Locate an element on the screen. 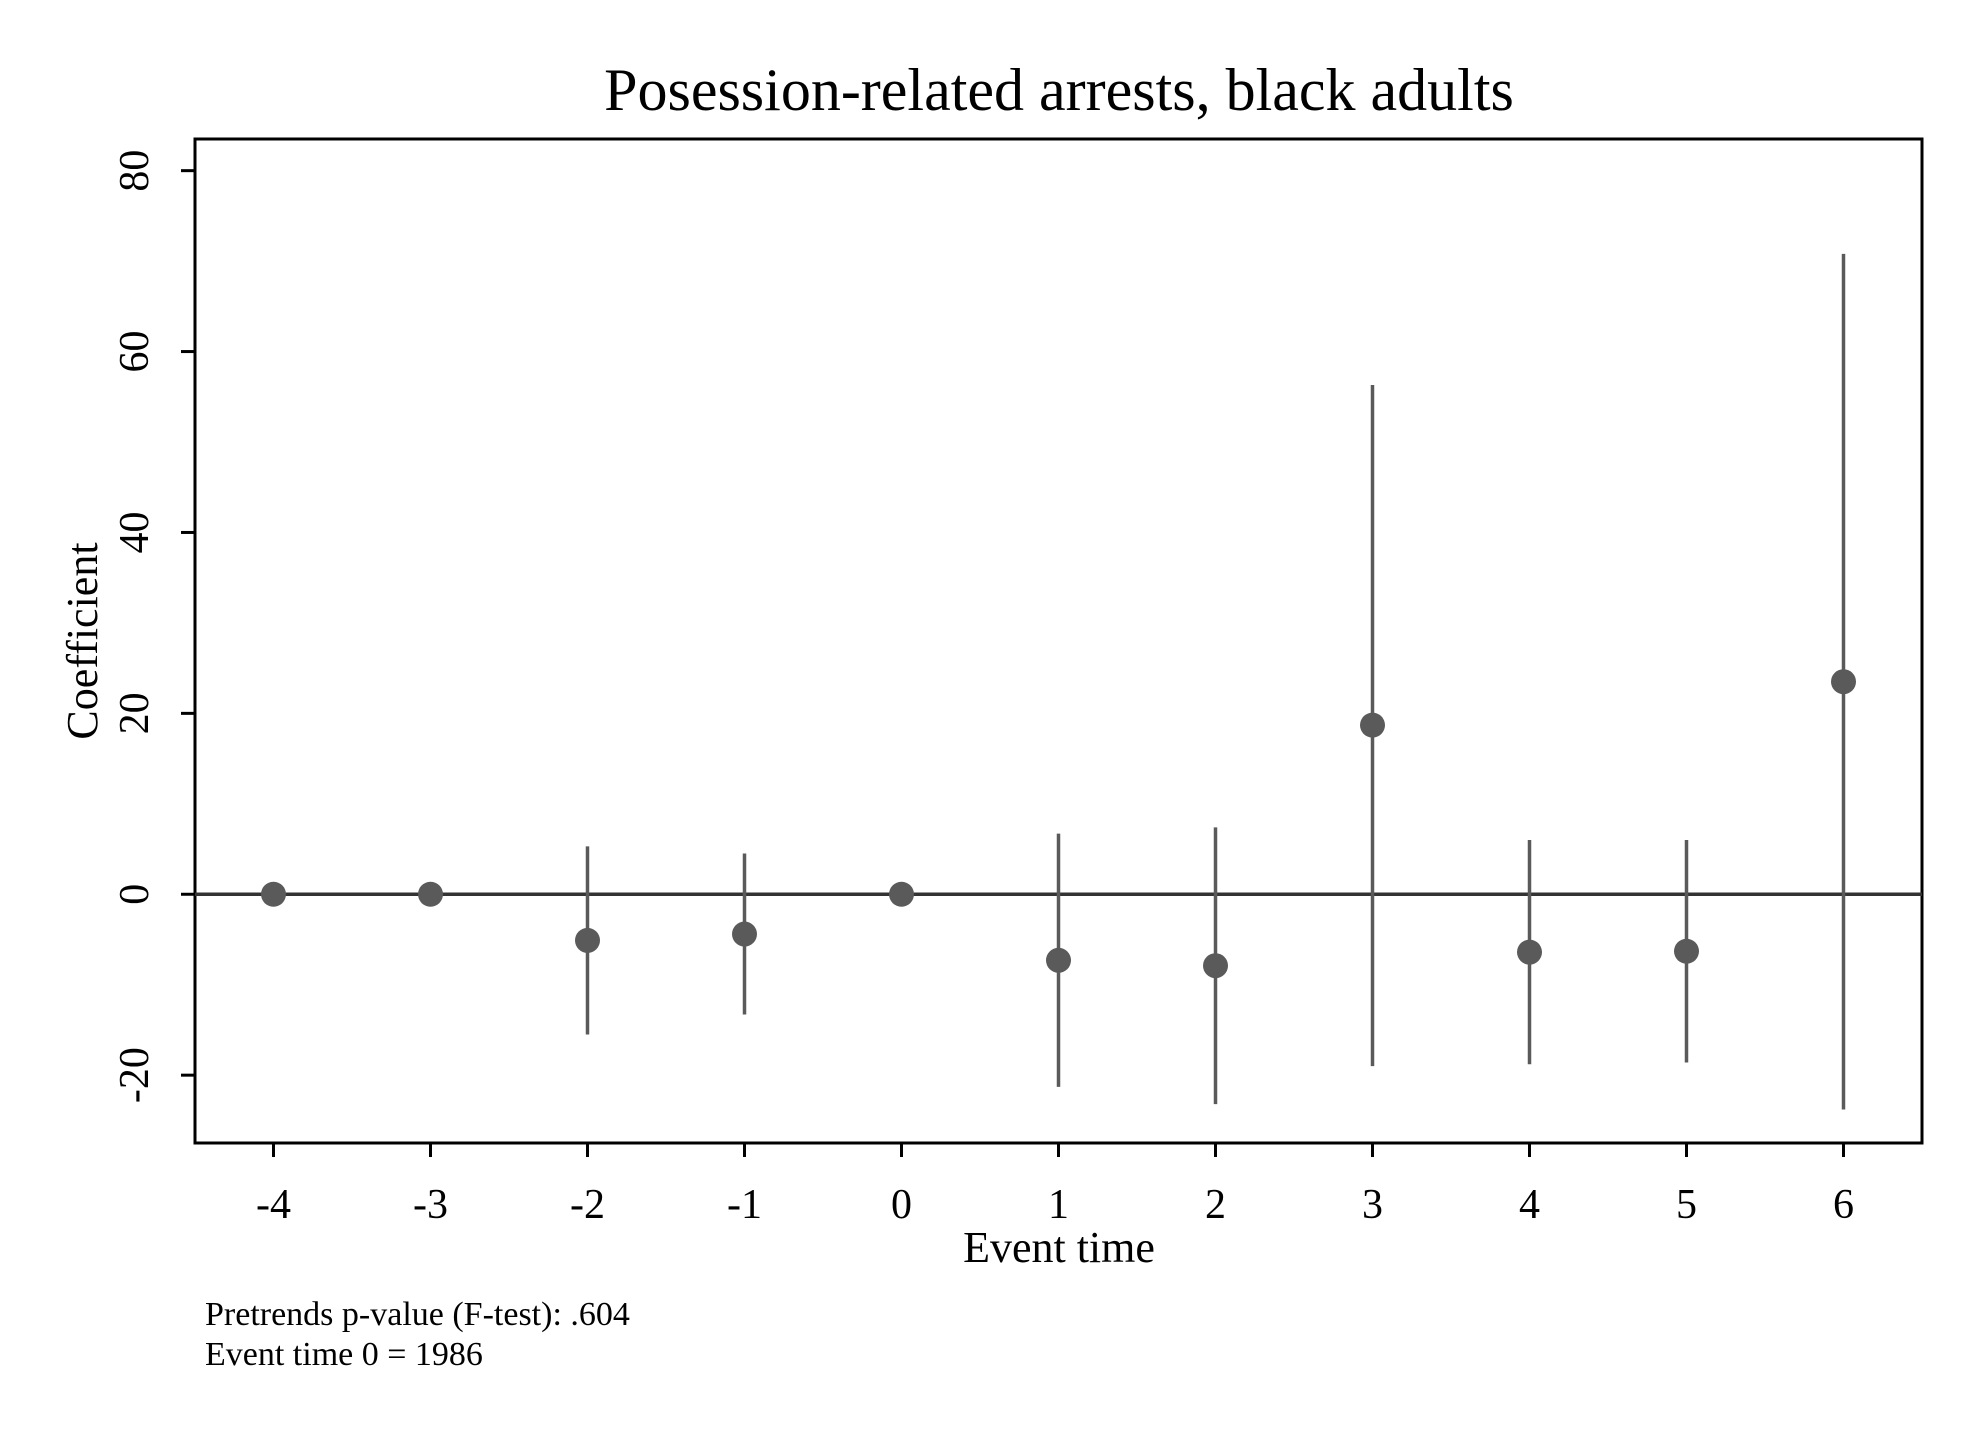  y-tick-label: 80 is located at coordinates (135, 171).